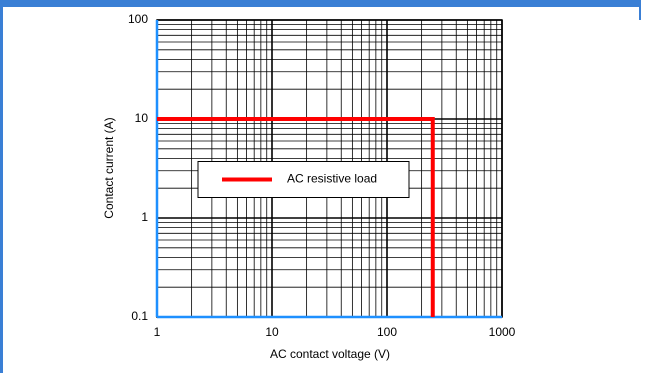 Image resolution: width=647 pixels, height=373 pixels. I want to click on left-border, so click(1, 186).